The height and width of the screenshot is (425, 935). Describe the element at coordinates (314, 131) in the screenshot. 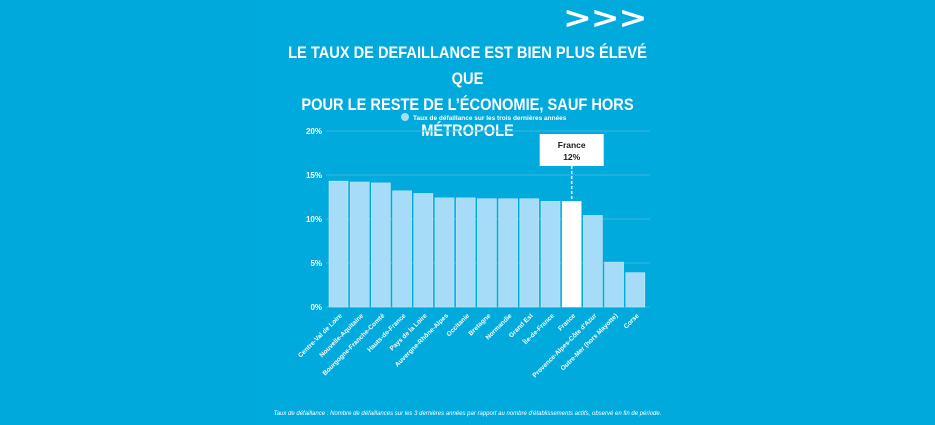

I see `y-tick-label: 20%` at that location.